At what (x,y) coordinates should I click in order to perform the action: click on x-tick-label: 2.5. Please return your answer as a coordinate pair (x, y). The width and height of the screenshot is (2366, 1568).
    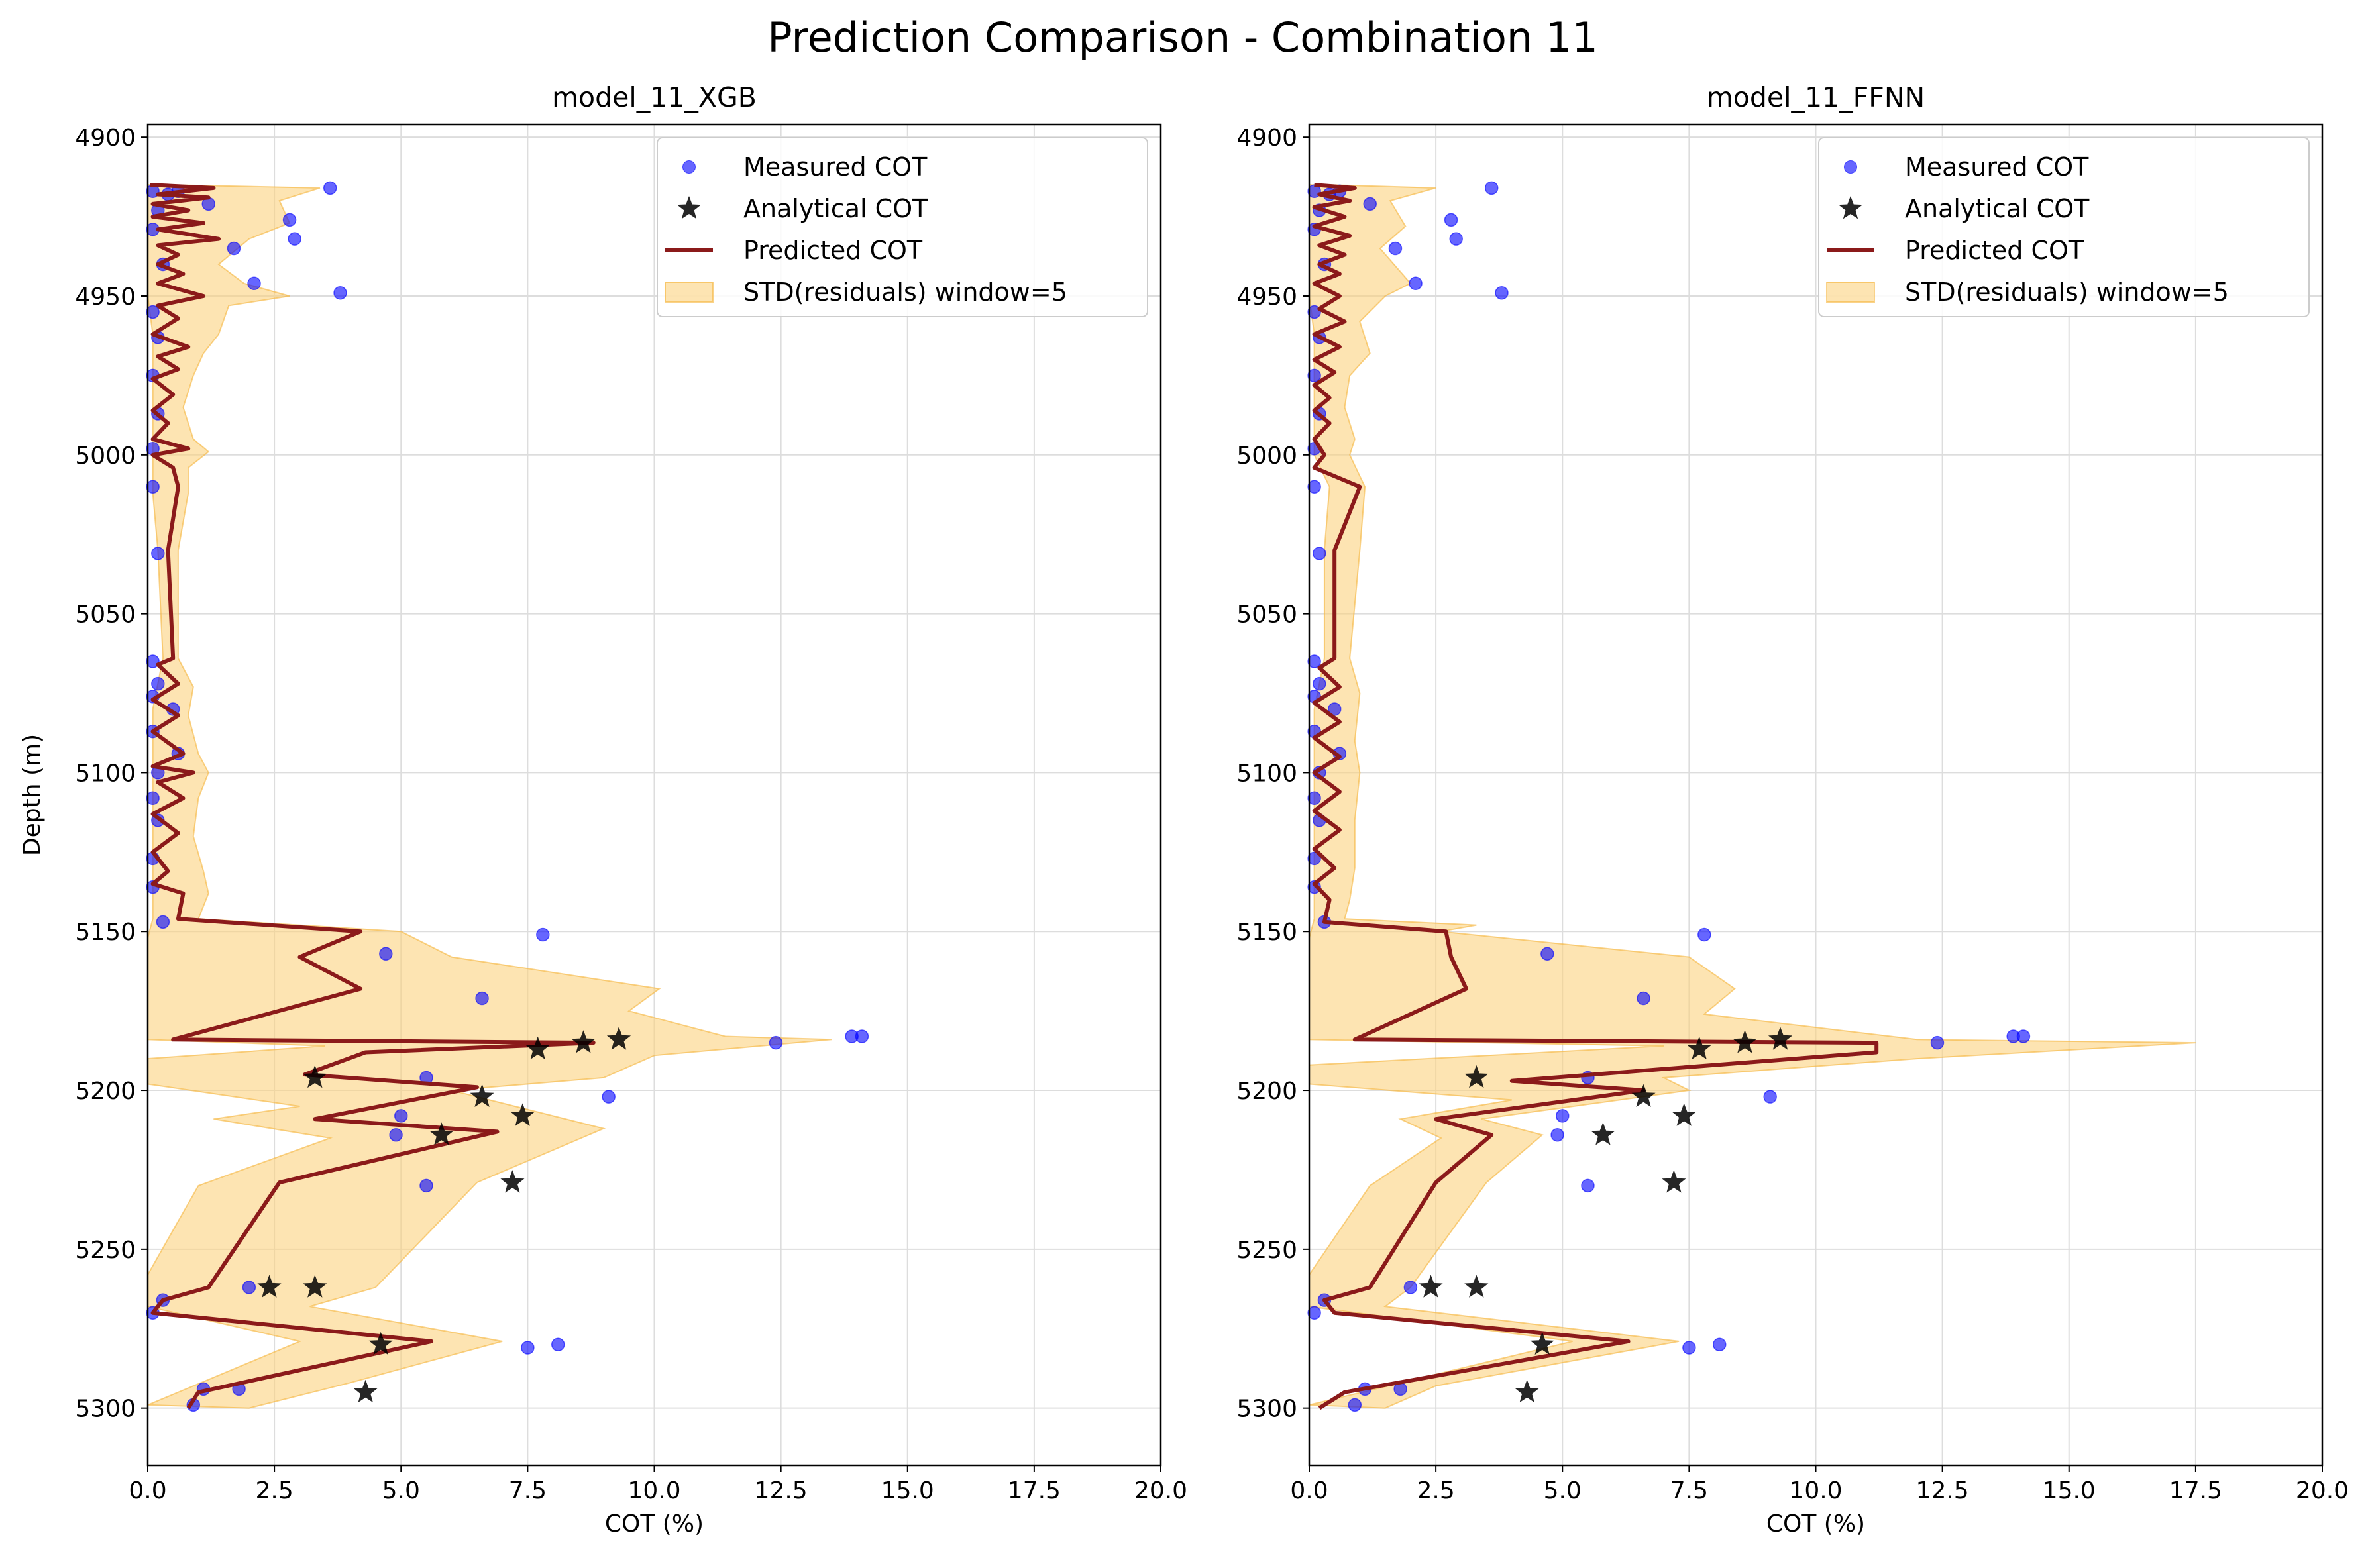
    Looking at the image, I should click on (1435, 1490).